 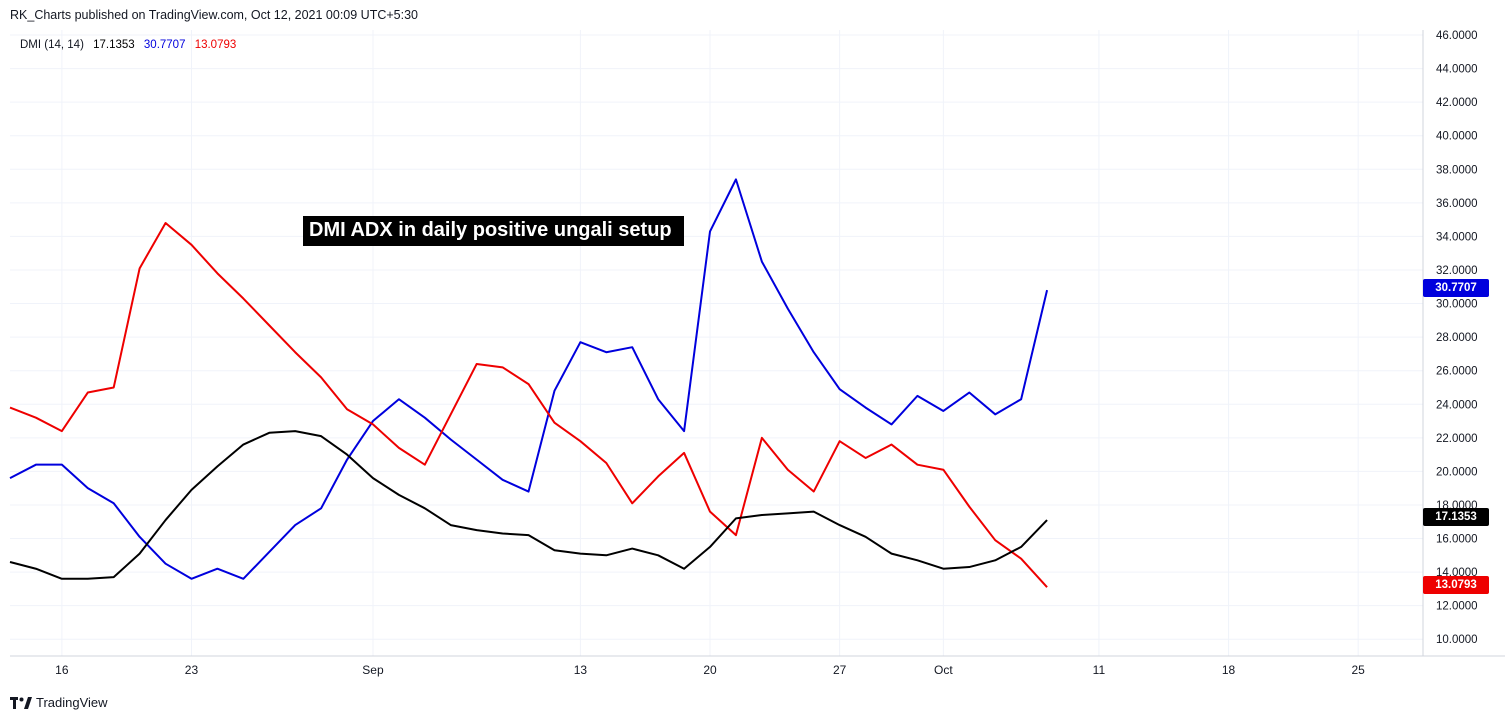 I want to click on chart-annotation: DMI ADX in daily positive ungali setup, so click(x=493, y=231).